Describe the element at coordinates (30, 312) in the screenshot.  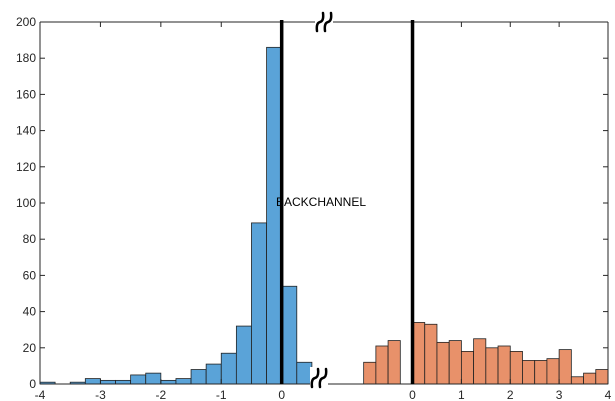
I see `y-tick-label: 40` at that location.